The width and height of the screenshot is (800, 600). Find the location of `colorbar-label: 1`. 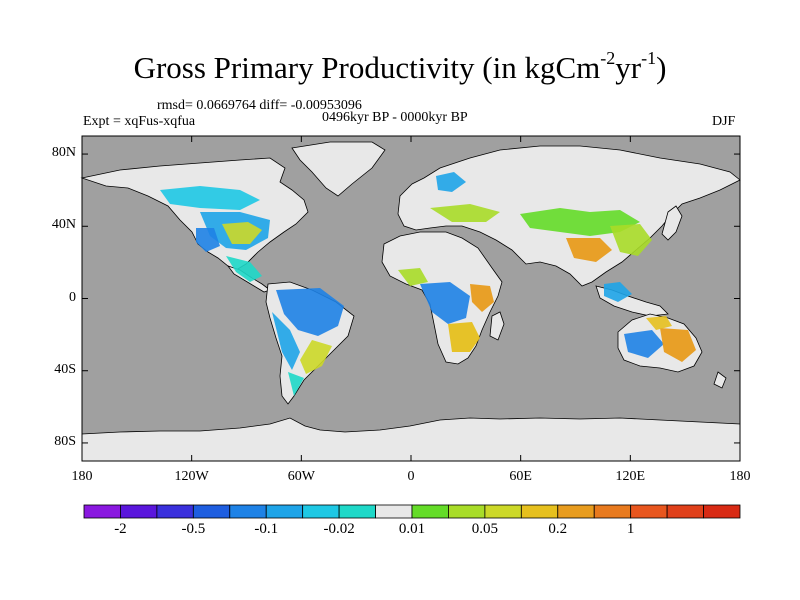

colorbar-label: 1 is located at coordinates (630, 529).